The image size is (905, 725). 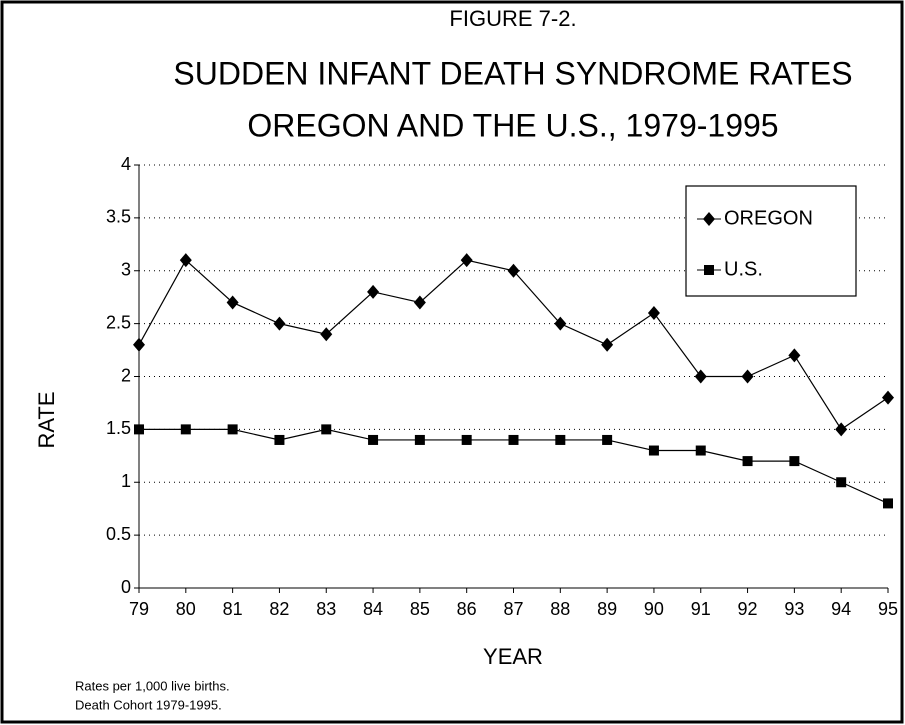 What do you see at coordinates (118, 217) in the screenshot?
I see `y-tick-label: 3.5` at bounding box center [118, 217].